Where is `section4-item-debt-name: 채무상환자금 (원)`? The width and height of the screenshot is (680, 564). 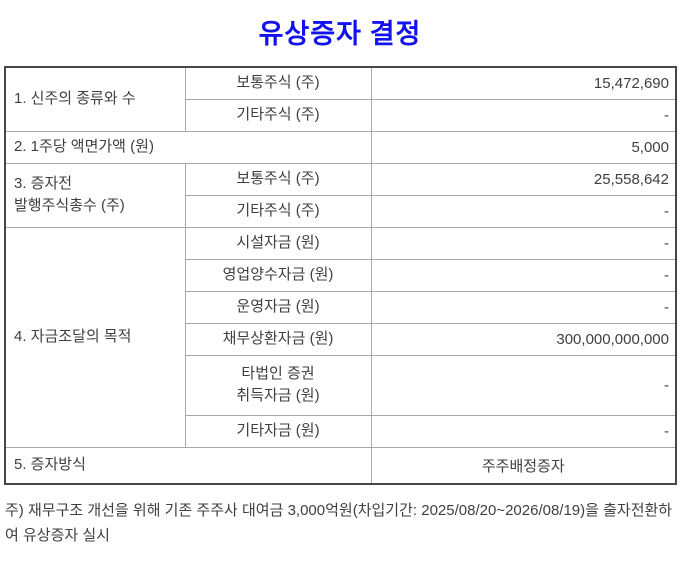 section4-item-debt-name: 채무상환자금 (원) is located at coordinates (278, 339).